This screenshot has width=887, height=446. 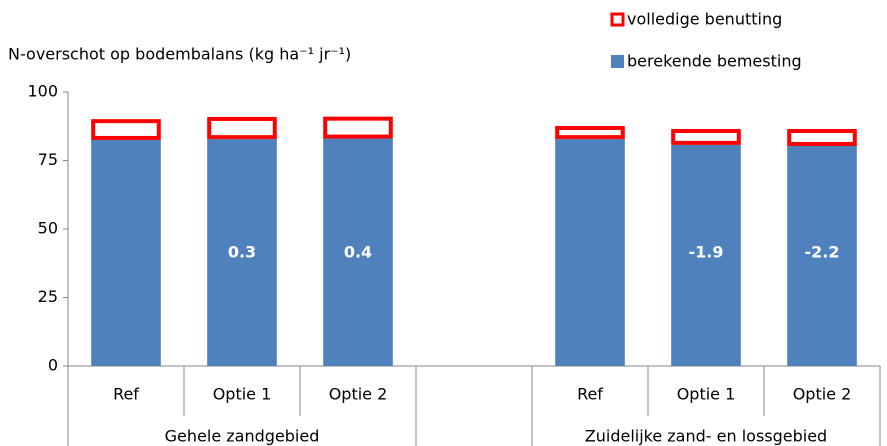 I want to click on y-tick-label: 75, so click(x=48, y=159).